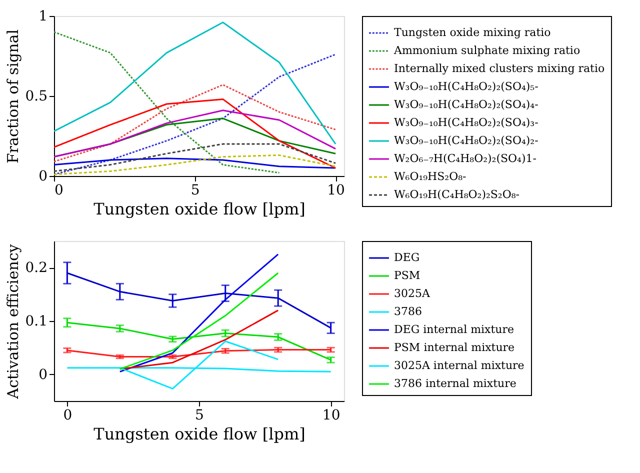 The image size is (640, 473). What do you see at coordinates (36, 322) in the screenshot?
I see `y-tick-label: 0.1` at bounding box center [36, 322].